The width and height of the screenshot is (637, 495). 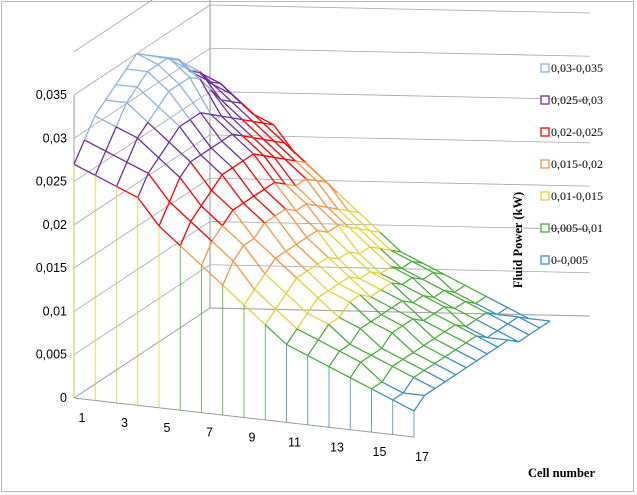 What do you see at coordinates (422, 457) in the screenshot?
I see `x-tick-label: 17` at bounding box center [422, 457].